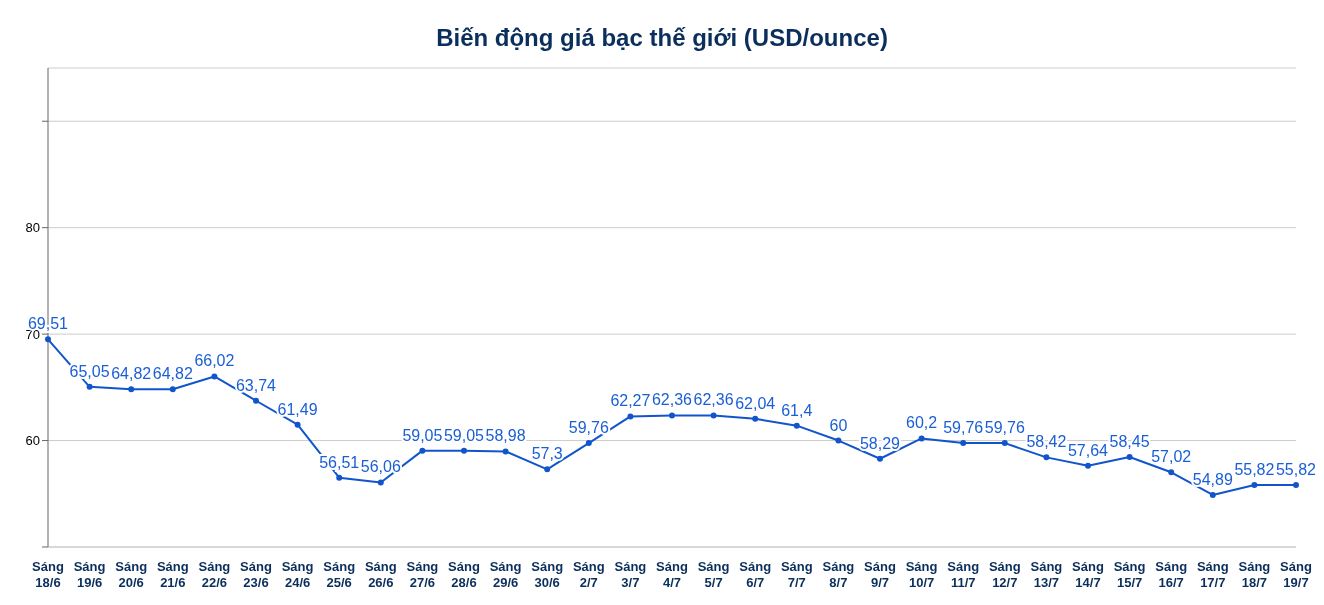  Describe the element at coordinates (1046, 574) in the screenshot. I see `x-tick-label: Sáng 13/7` at that location.